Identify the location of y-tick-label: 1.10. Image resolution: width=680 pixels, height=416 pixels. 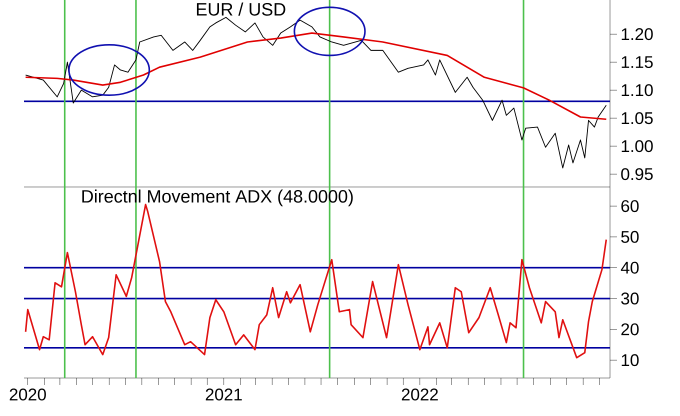
(637, 90).